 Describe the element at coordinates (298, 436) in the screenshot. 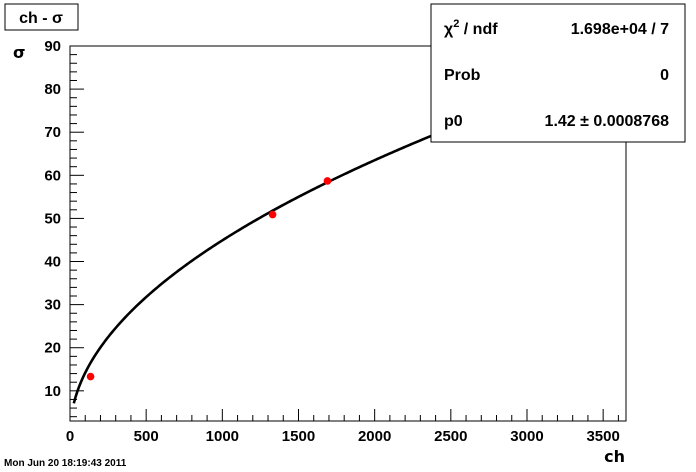

I see `x-tick-label: 1500` at that location.